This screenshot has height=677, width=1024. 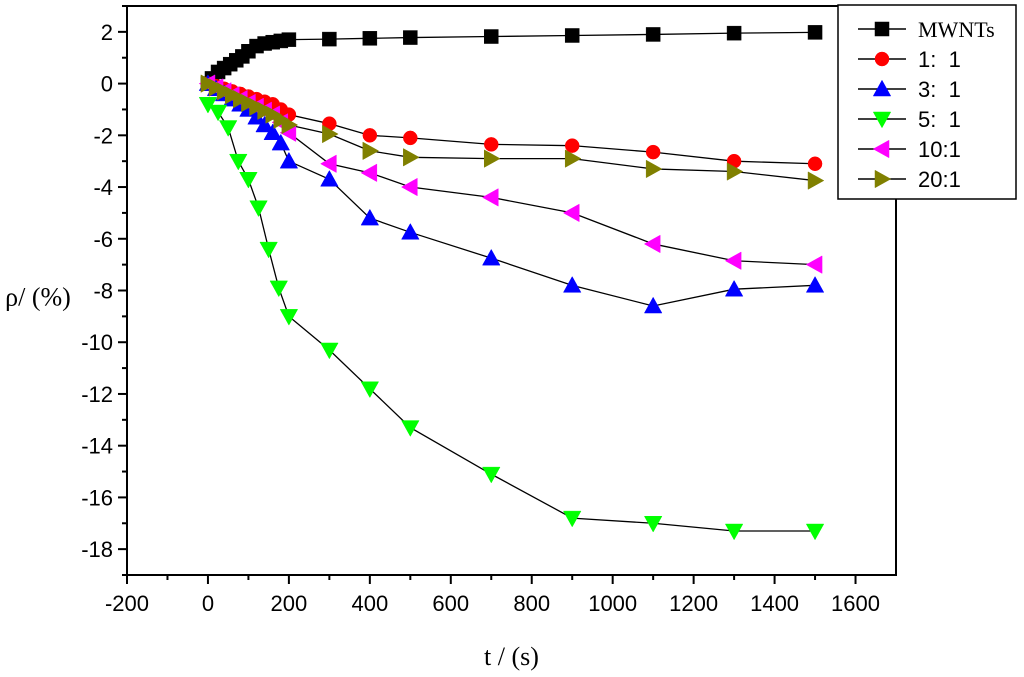 I want to click on legend-label: 3: 1, so click(x=939, y=89).